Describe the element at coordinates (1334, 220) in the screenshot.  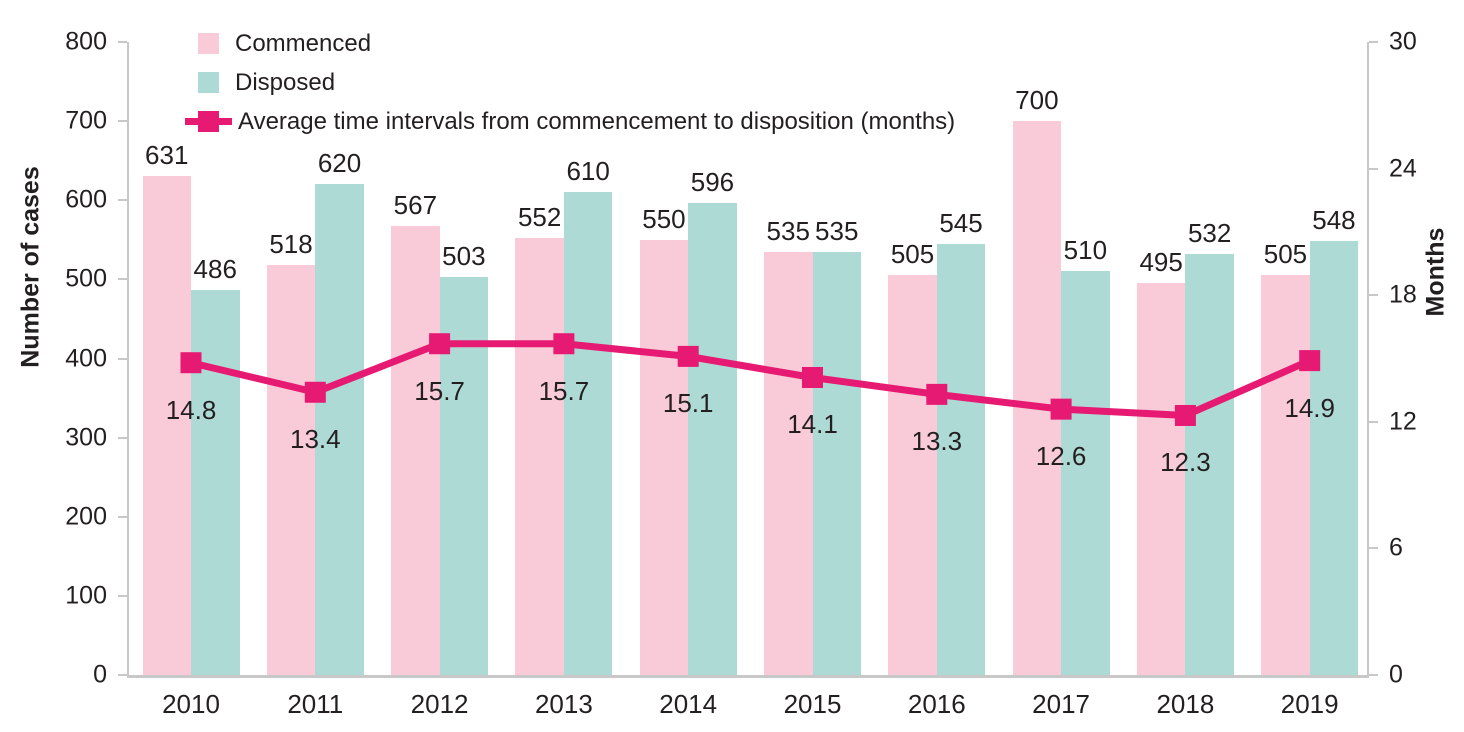
I see `value-label-disposed-2019: 548` at that location.